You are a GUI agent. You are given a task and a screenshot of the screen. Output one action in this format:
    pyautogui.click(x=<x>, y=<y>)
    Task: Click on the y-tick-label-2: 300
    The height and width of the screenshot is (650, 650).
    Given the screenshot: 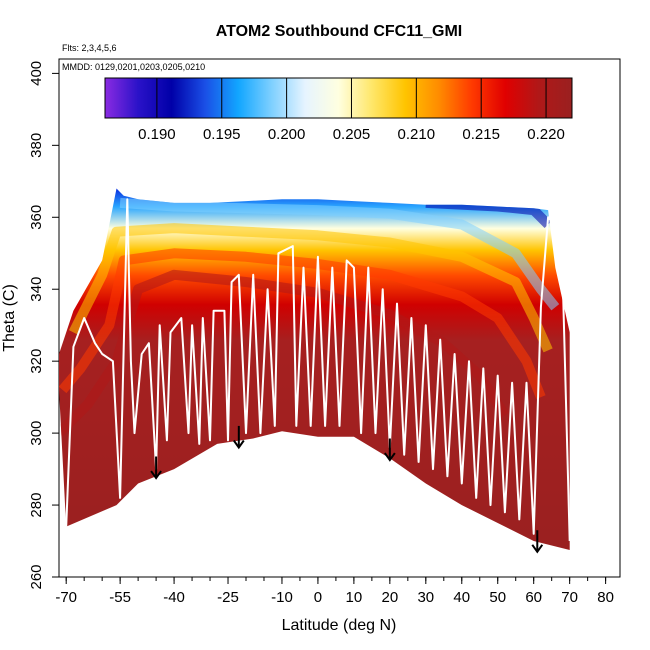 What is the action you would take?
    pyautogui.click(x=36, y=433)
    